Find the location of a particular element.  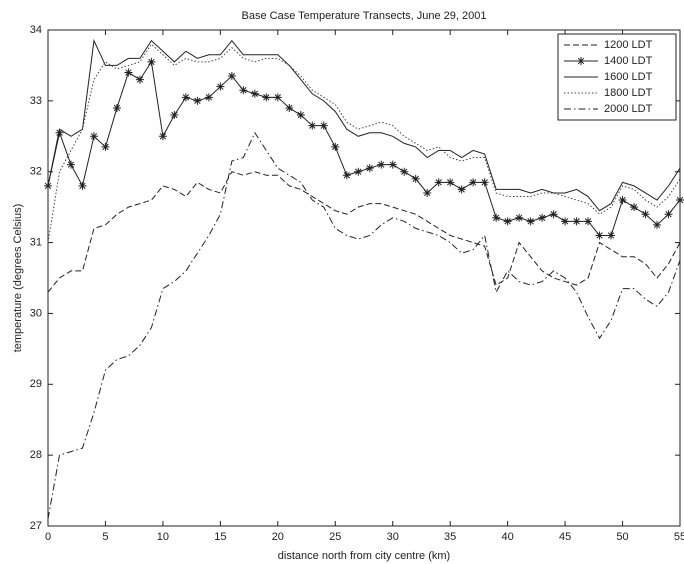

x-tick-label: 5 is located at coordinates (105, 537).